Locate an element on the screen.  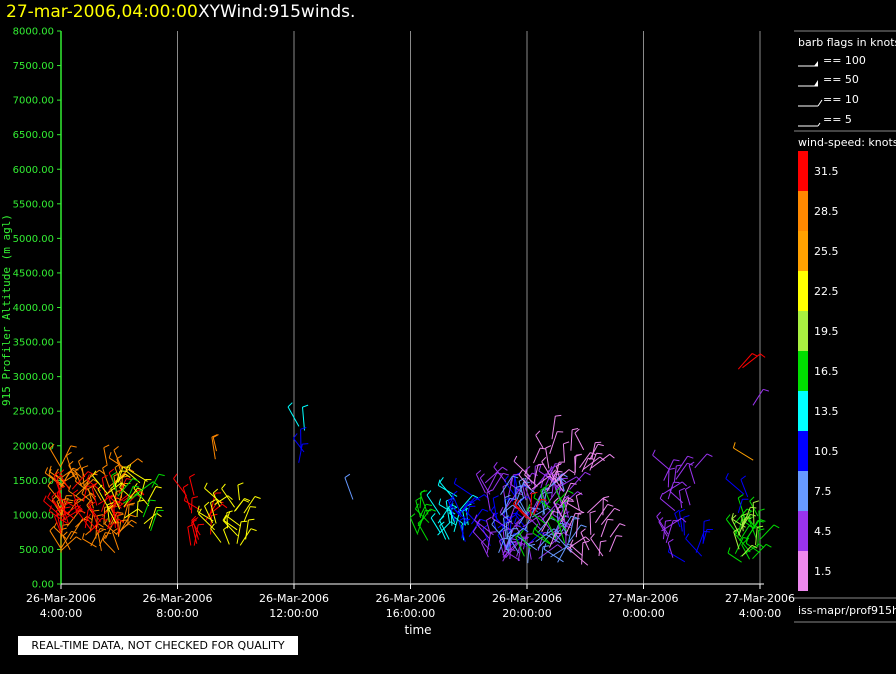
speed-legend-label: 10.5 is located at coordinates (826, 451).